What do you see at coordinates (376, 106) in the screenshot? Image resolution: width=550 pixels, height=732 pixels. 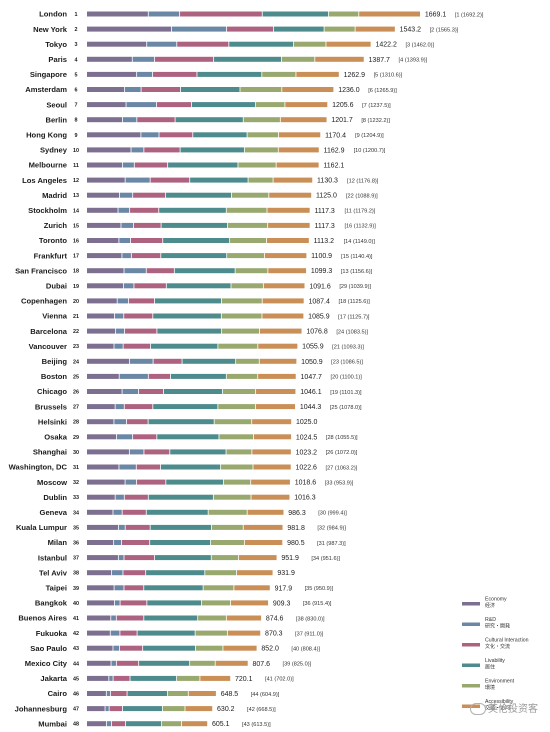 I see `previous-rank-label: [7 (1237.5)]` at bounding box center [376, 106].